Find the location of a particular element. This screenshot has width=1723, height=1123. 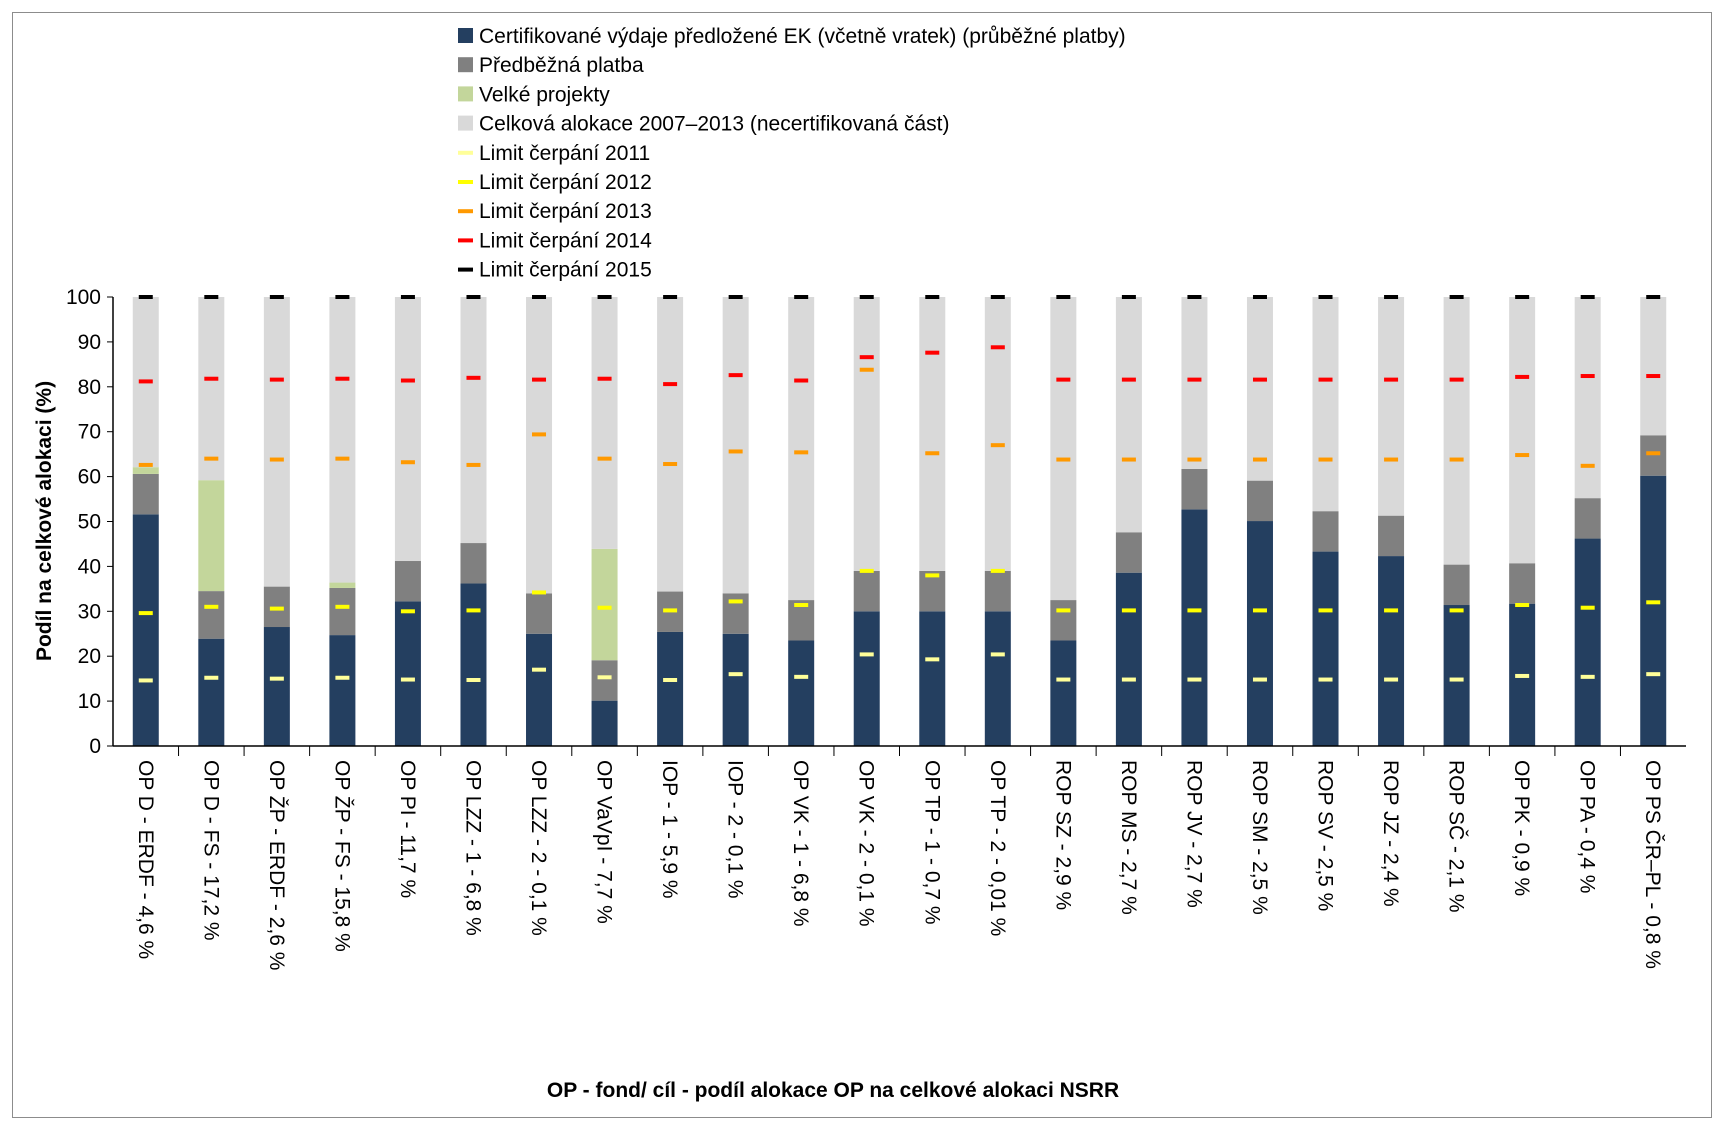

legend-label: Limit čerpání 2014 is located at coordinates (565, 240).